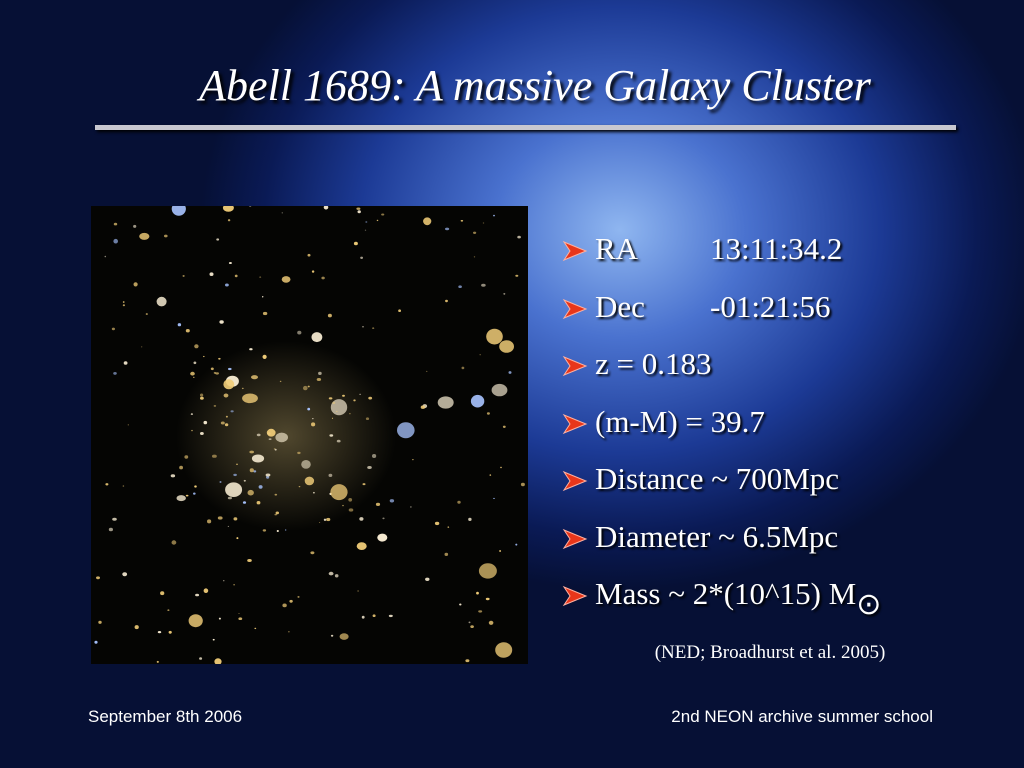  I want to click on bullet-text: (m-M) = 39.7, so click(680, 422).